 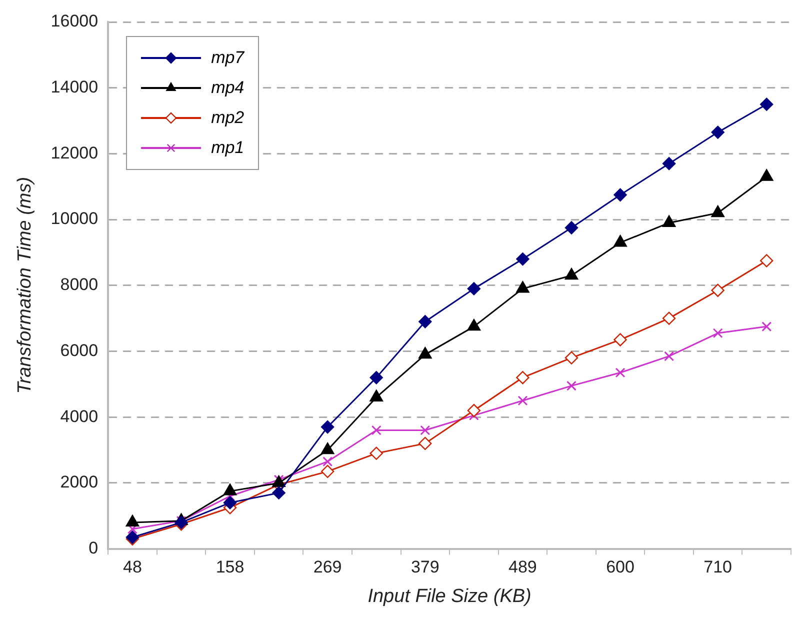 I want to click on x-tick-label: 379, so click(x=425, y=567).